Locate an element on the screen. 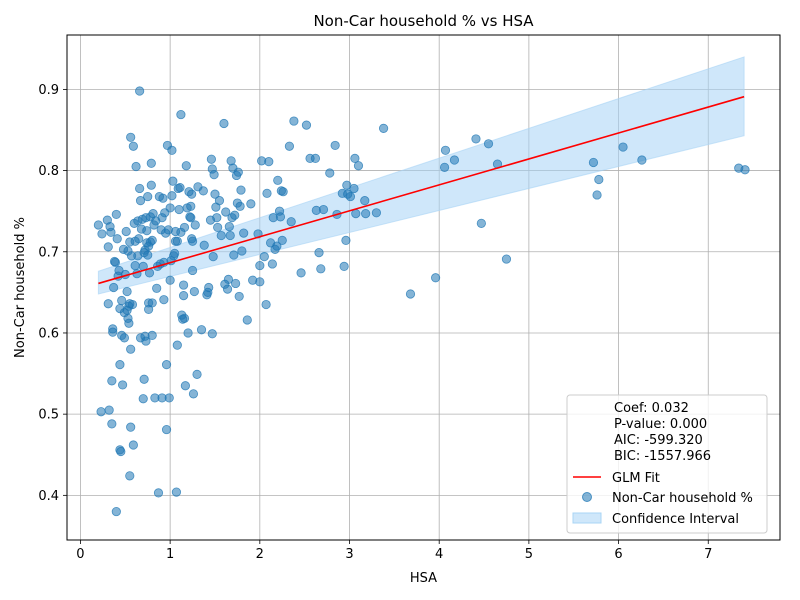 Image resolution: width=800 pixels, height=600 pixels. legend-label-points: Non-Car household % is located at coordinates (682, 498).